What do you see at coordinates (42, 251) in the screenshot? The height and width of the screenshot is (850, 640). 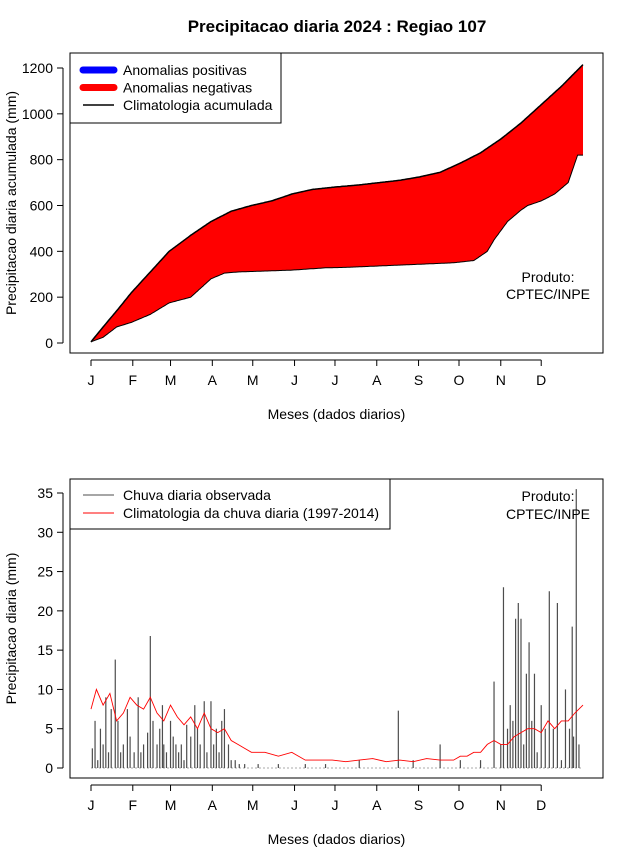 I see `cum-y-tick-label: 400` at bounding box center [42, 251].